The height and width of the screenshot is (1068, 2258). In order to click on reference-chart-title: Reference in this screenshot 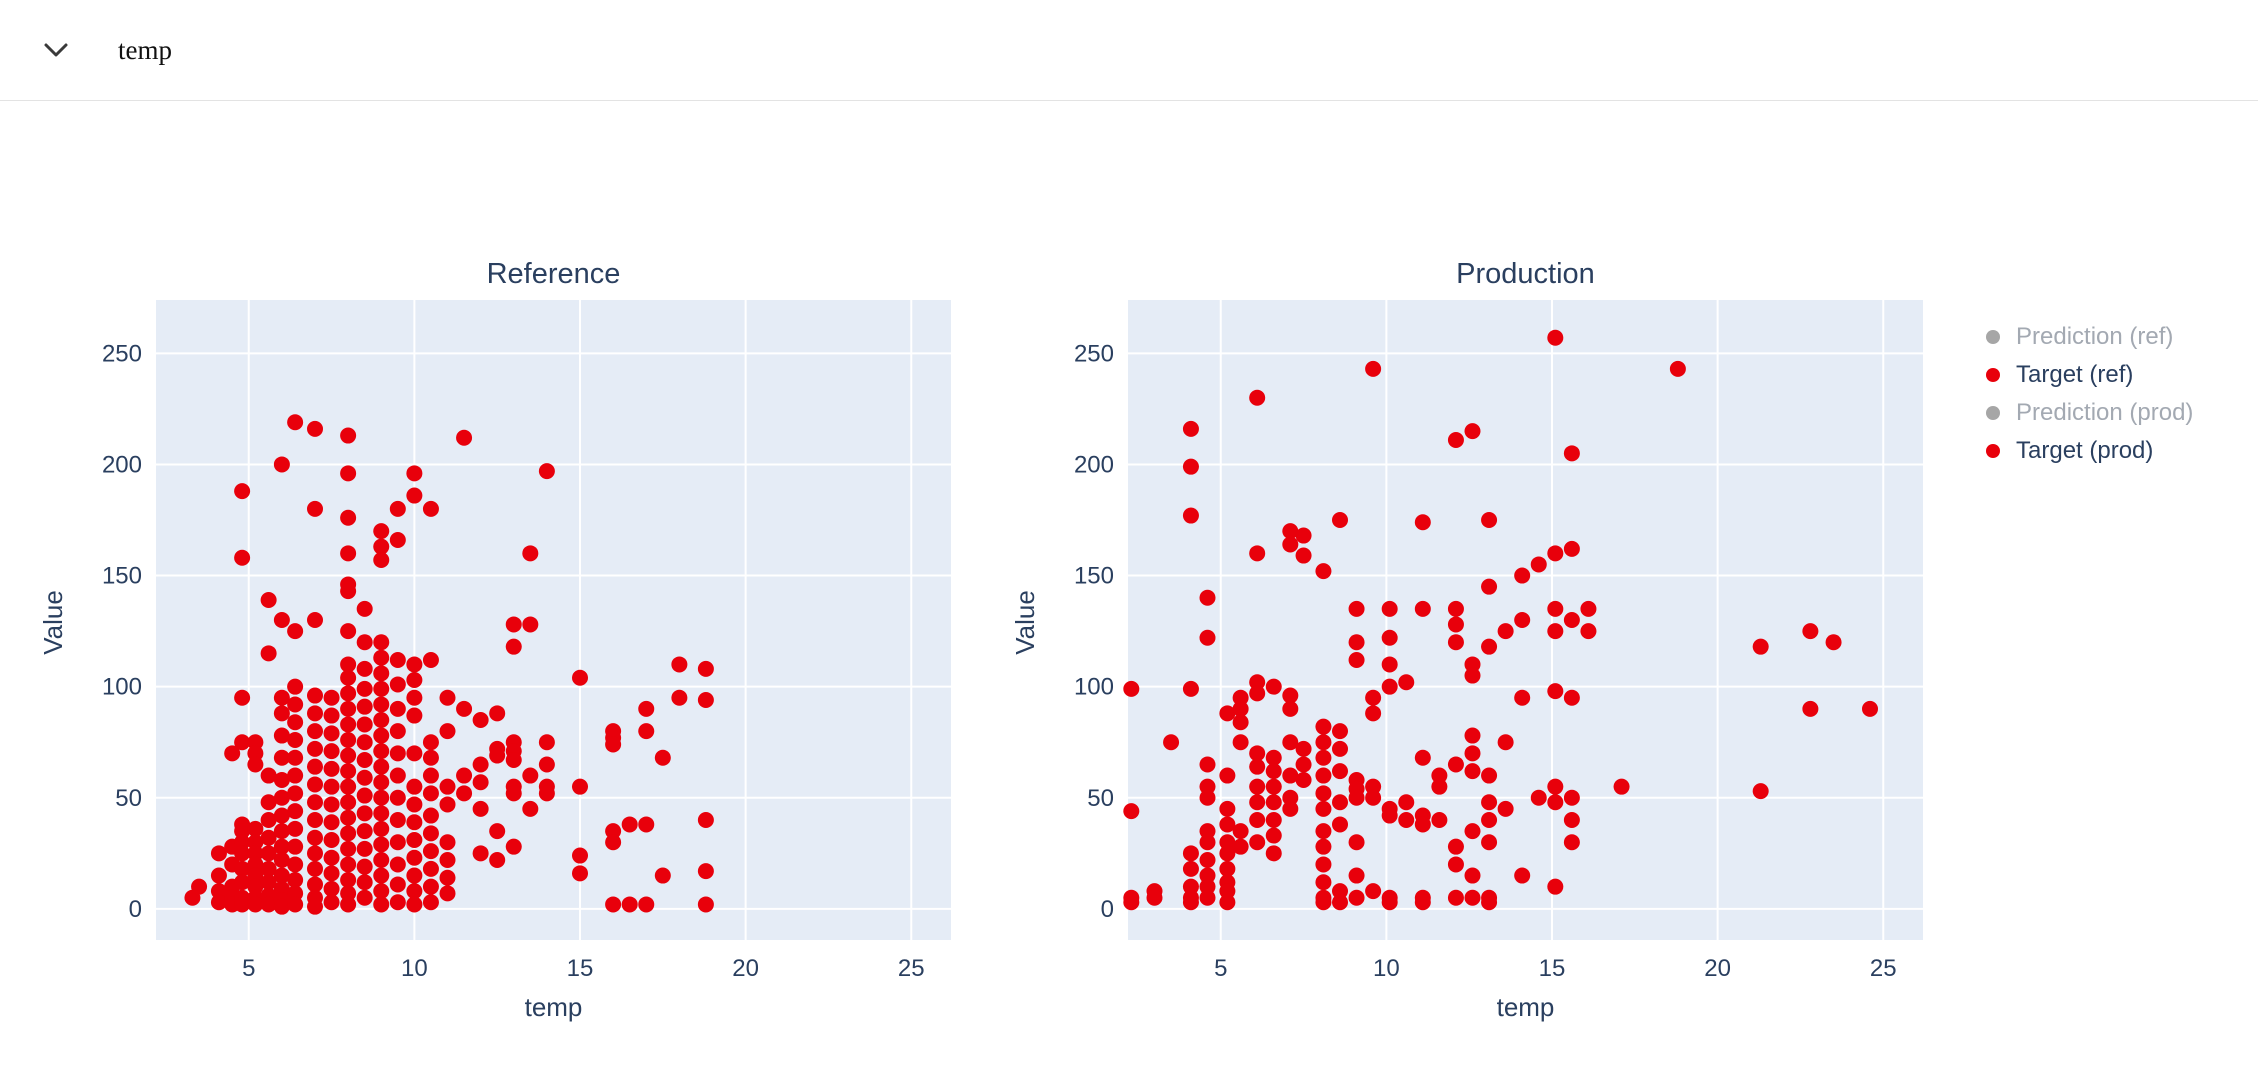, I will do `click(553, 274)`.